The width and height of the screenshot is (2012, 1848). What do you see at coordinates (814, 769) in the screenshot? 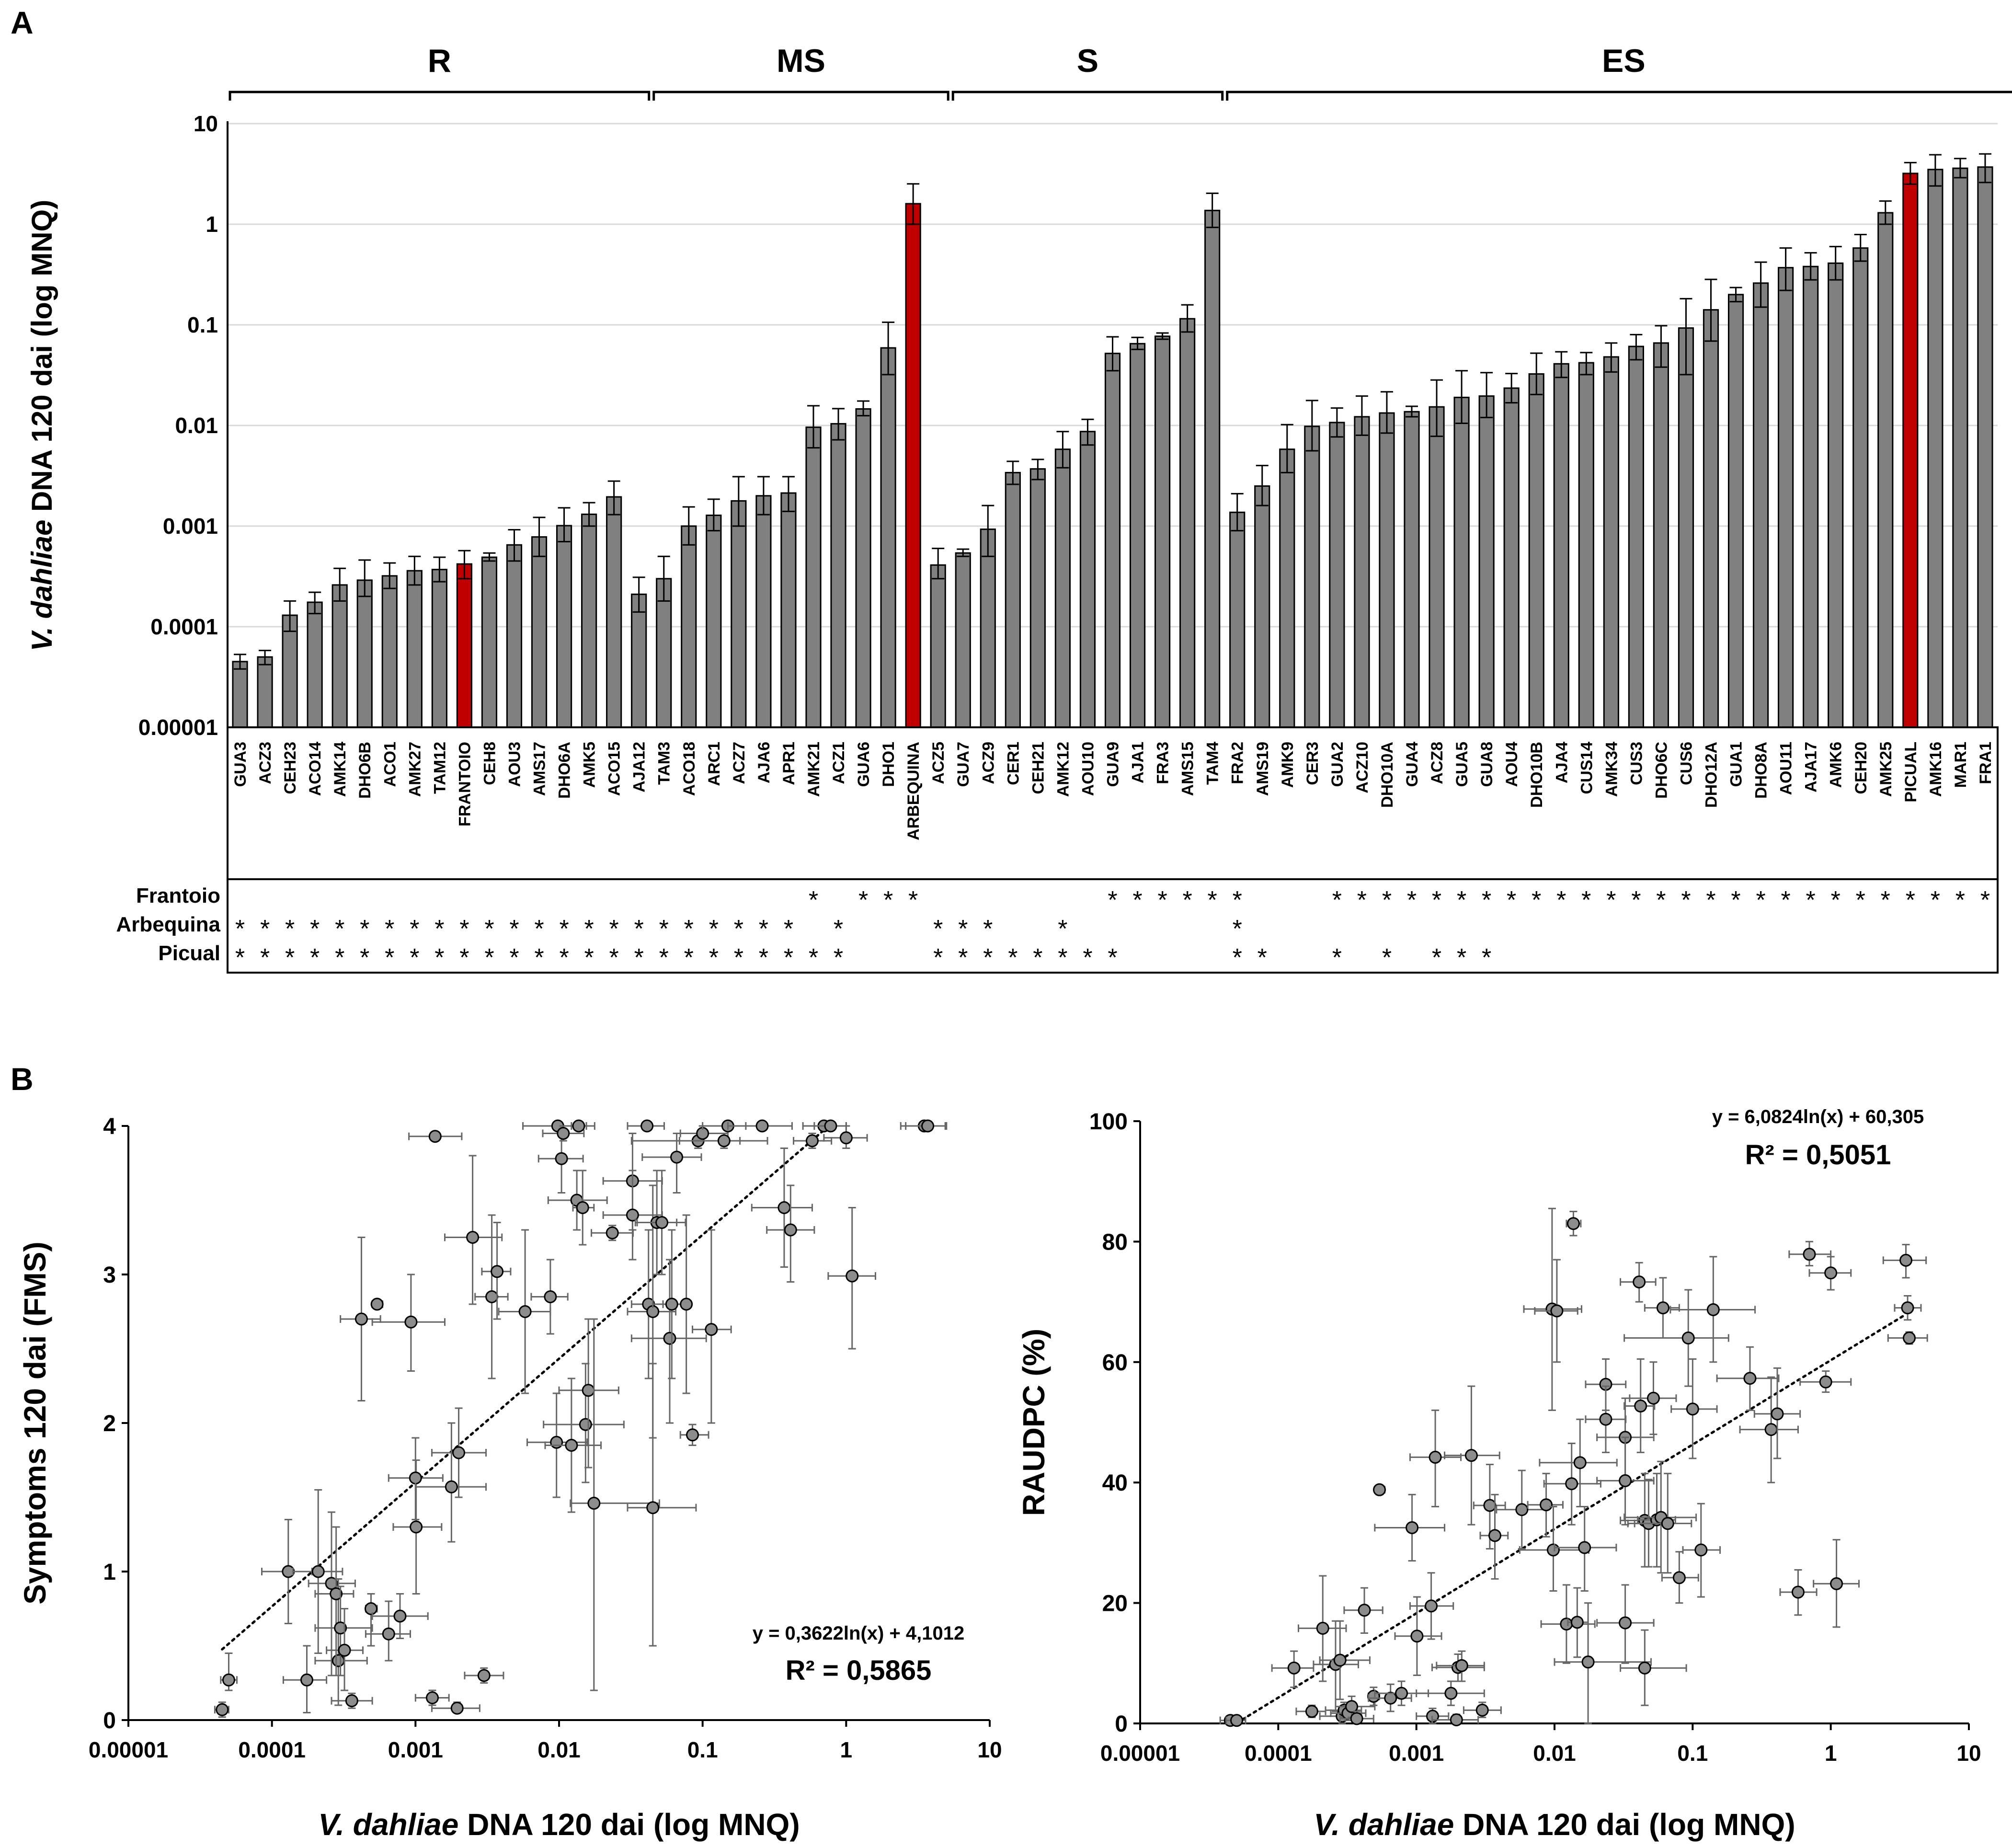
I see `x-tick-label: AMK21` at bounding box center [814, 769].